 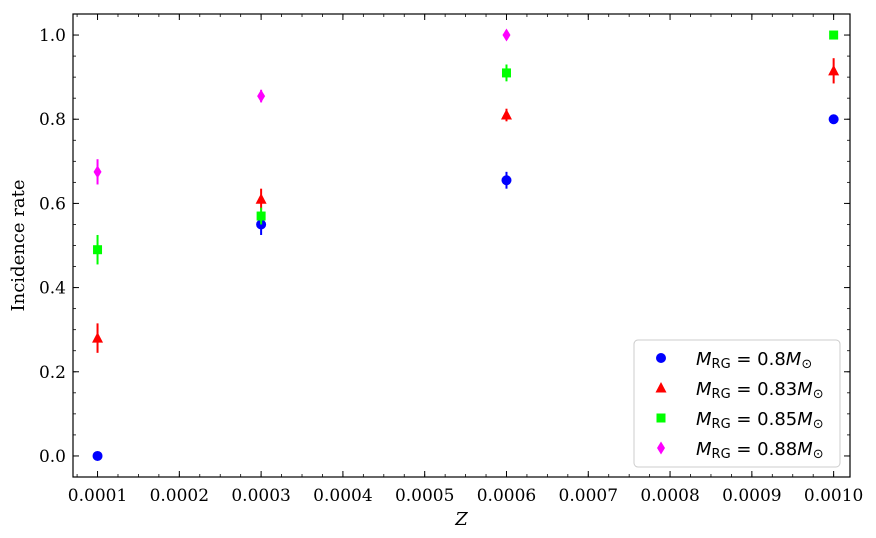 What do you see at coordinates (52, 289) in the screenshot?
I see `y-tick-label: 0.4` at bounding box center [52, 289].